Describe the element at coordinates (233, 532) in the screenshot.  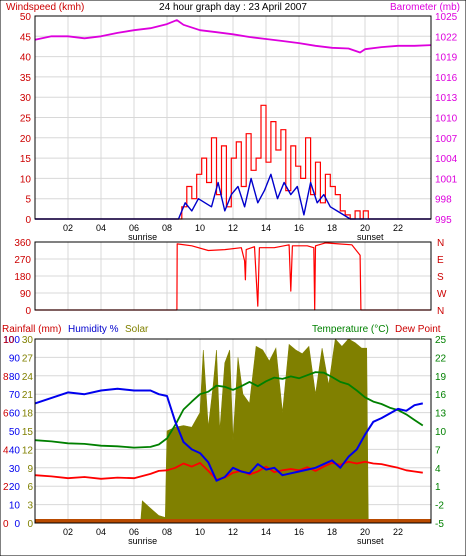
I see `climate-x-tick: 12` at that location.